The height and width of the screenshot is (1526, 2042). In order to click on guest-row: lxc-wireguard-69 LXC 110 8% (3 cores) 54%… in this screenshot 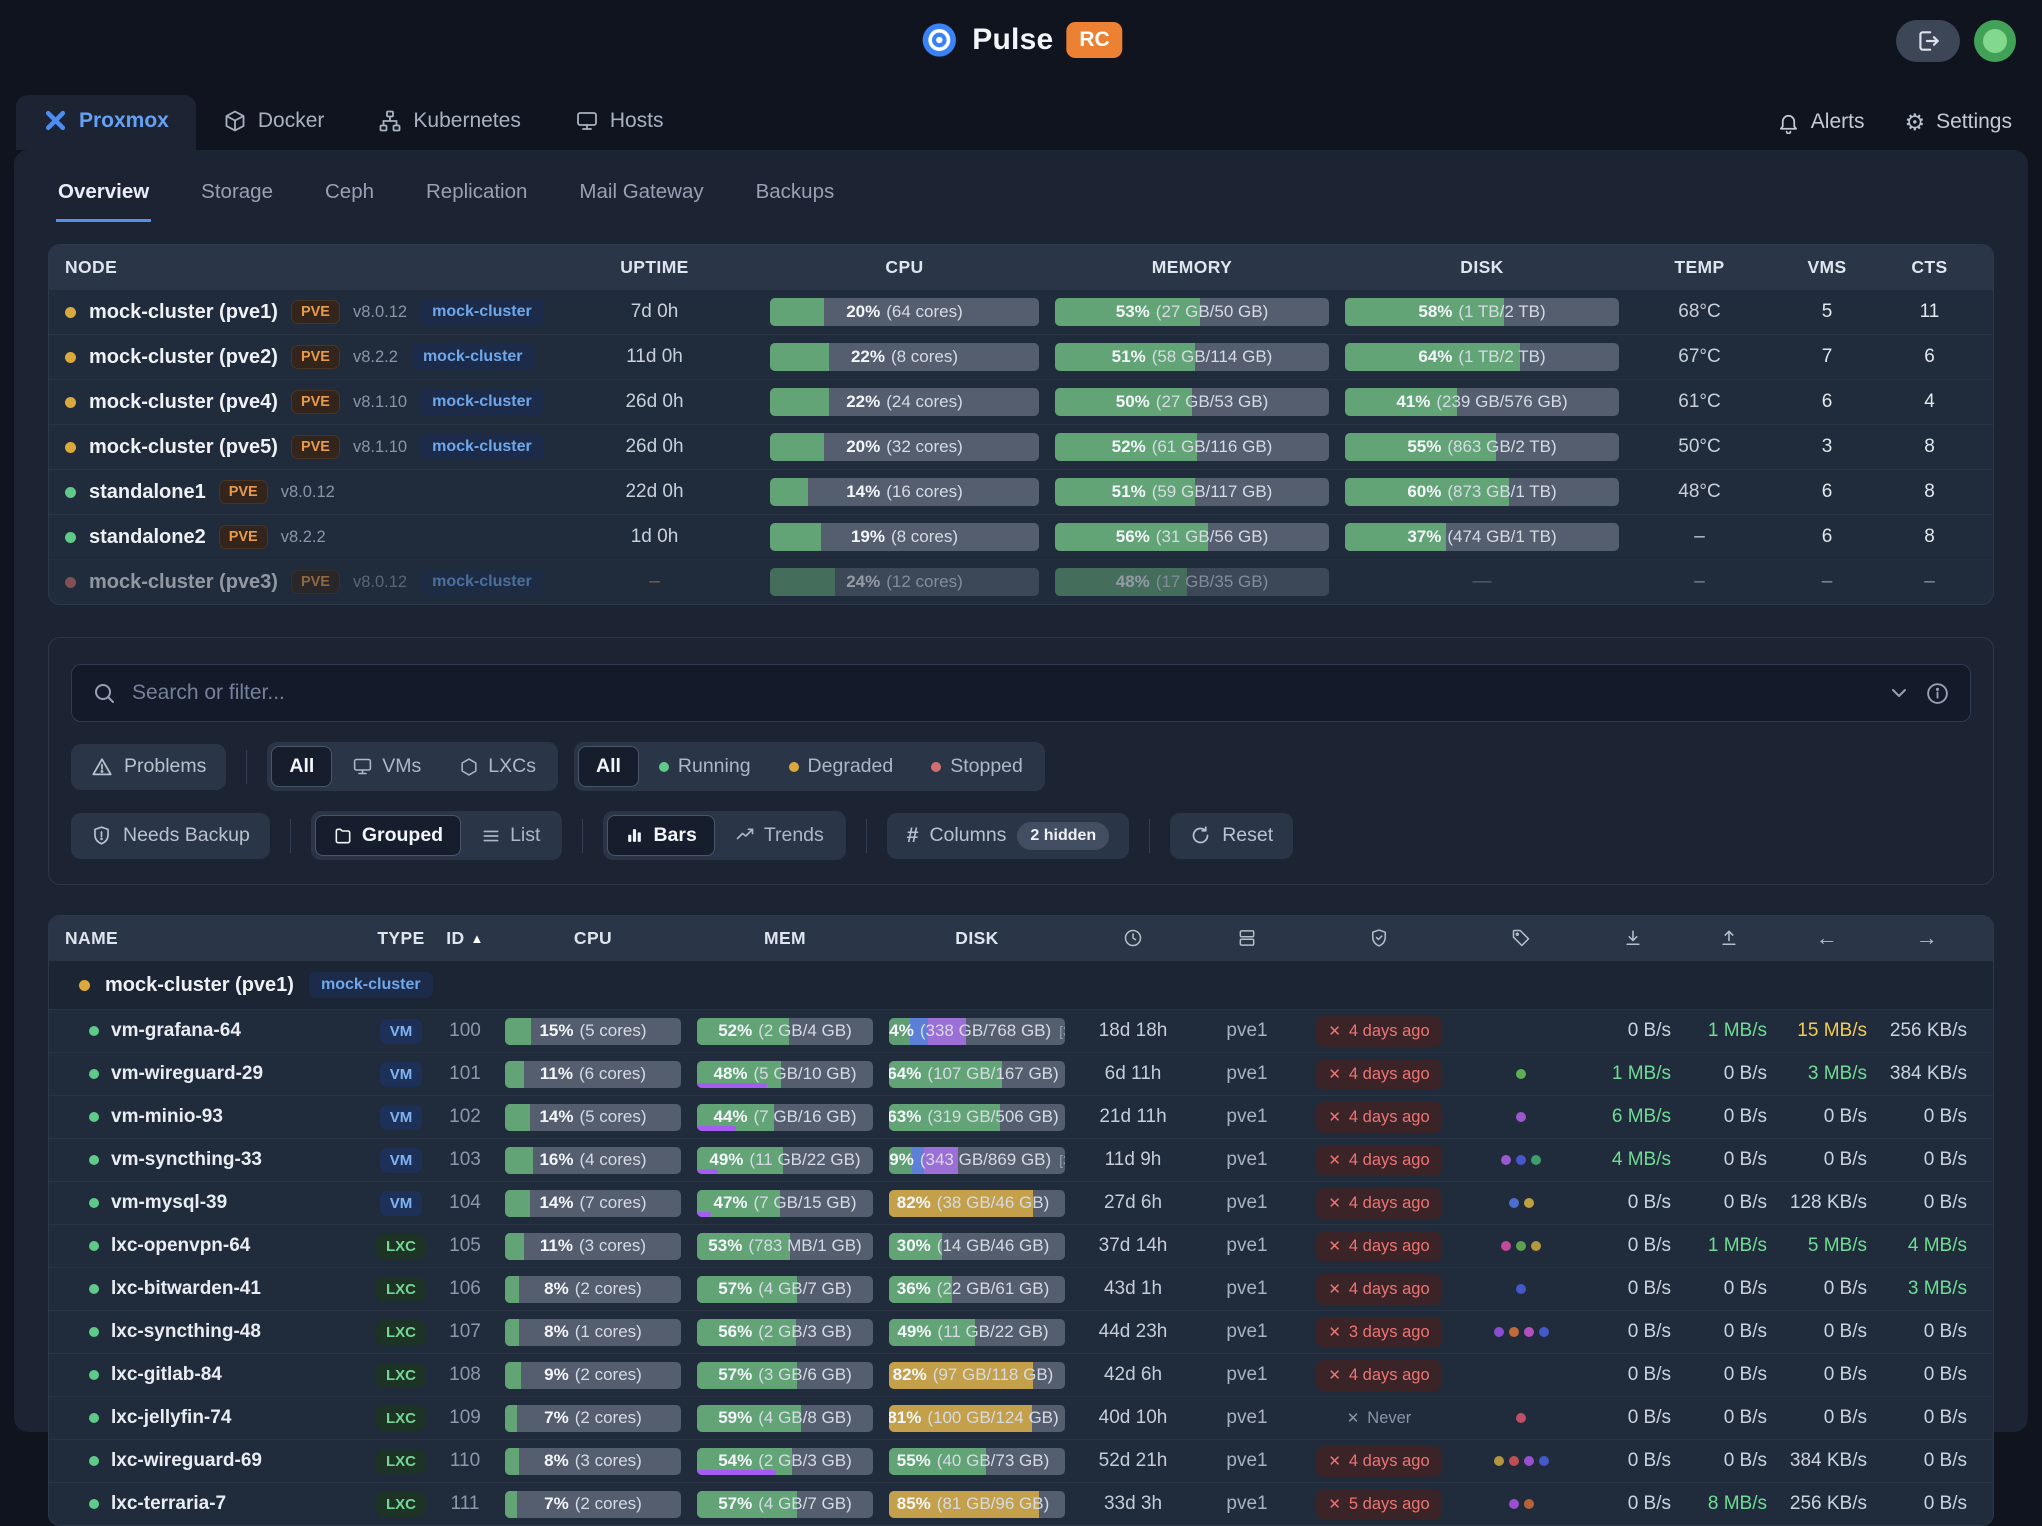, I will do `click(1021, 1460)`.